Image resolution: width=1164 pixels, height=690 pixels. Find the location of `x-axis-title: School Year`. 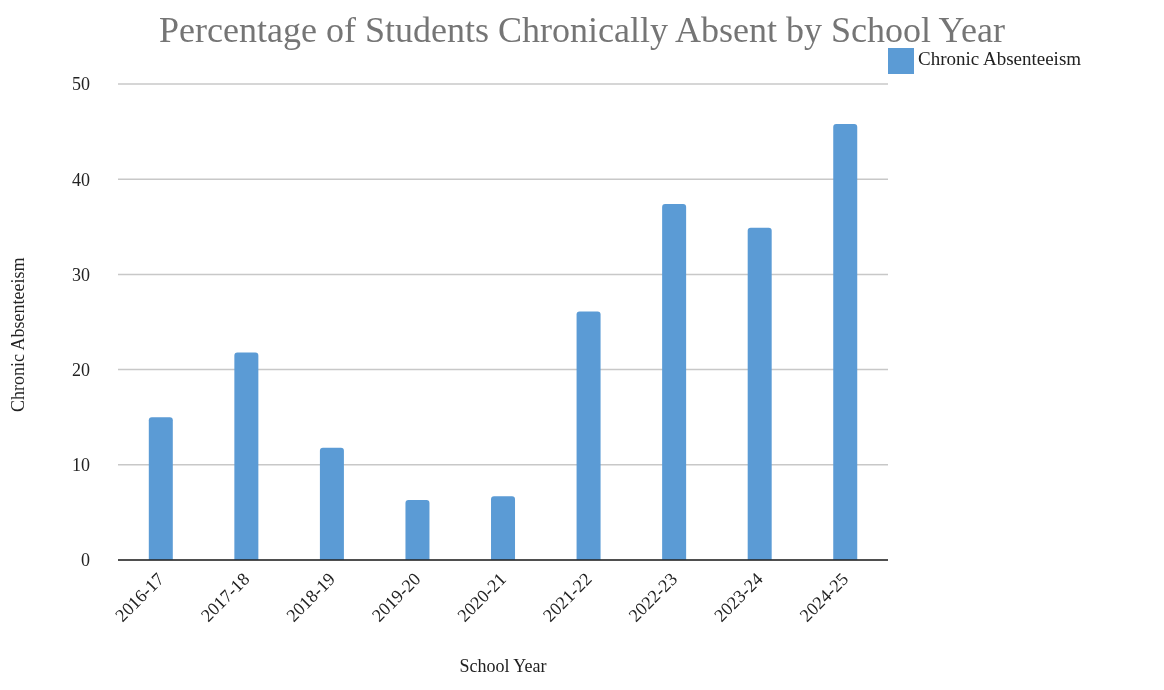

x-axis-title: School Year is located at coordinates (503, 666).